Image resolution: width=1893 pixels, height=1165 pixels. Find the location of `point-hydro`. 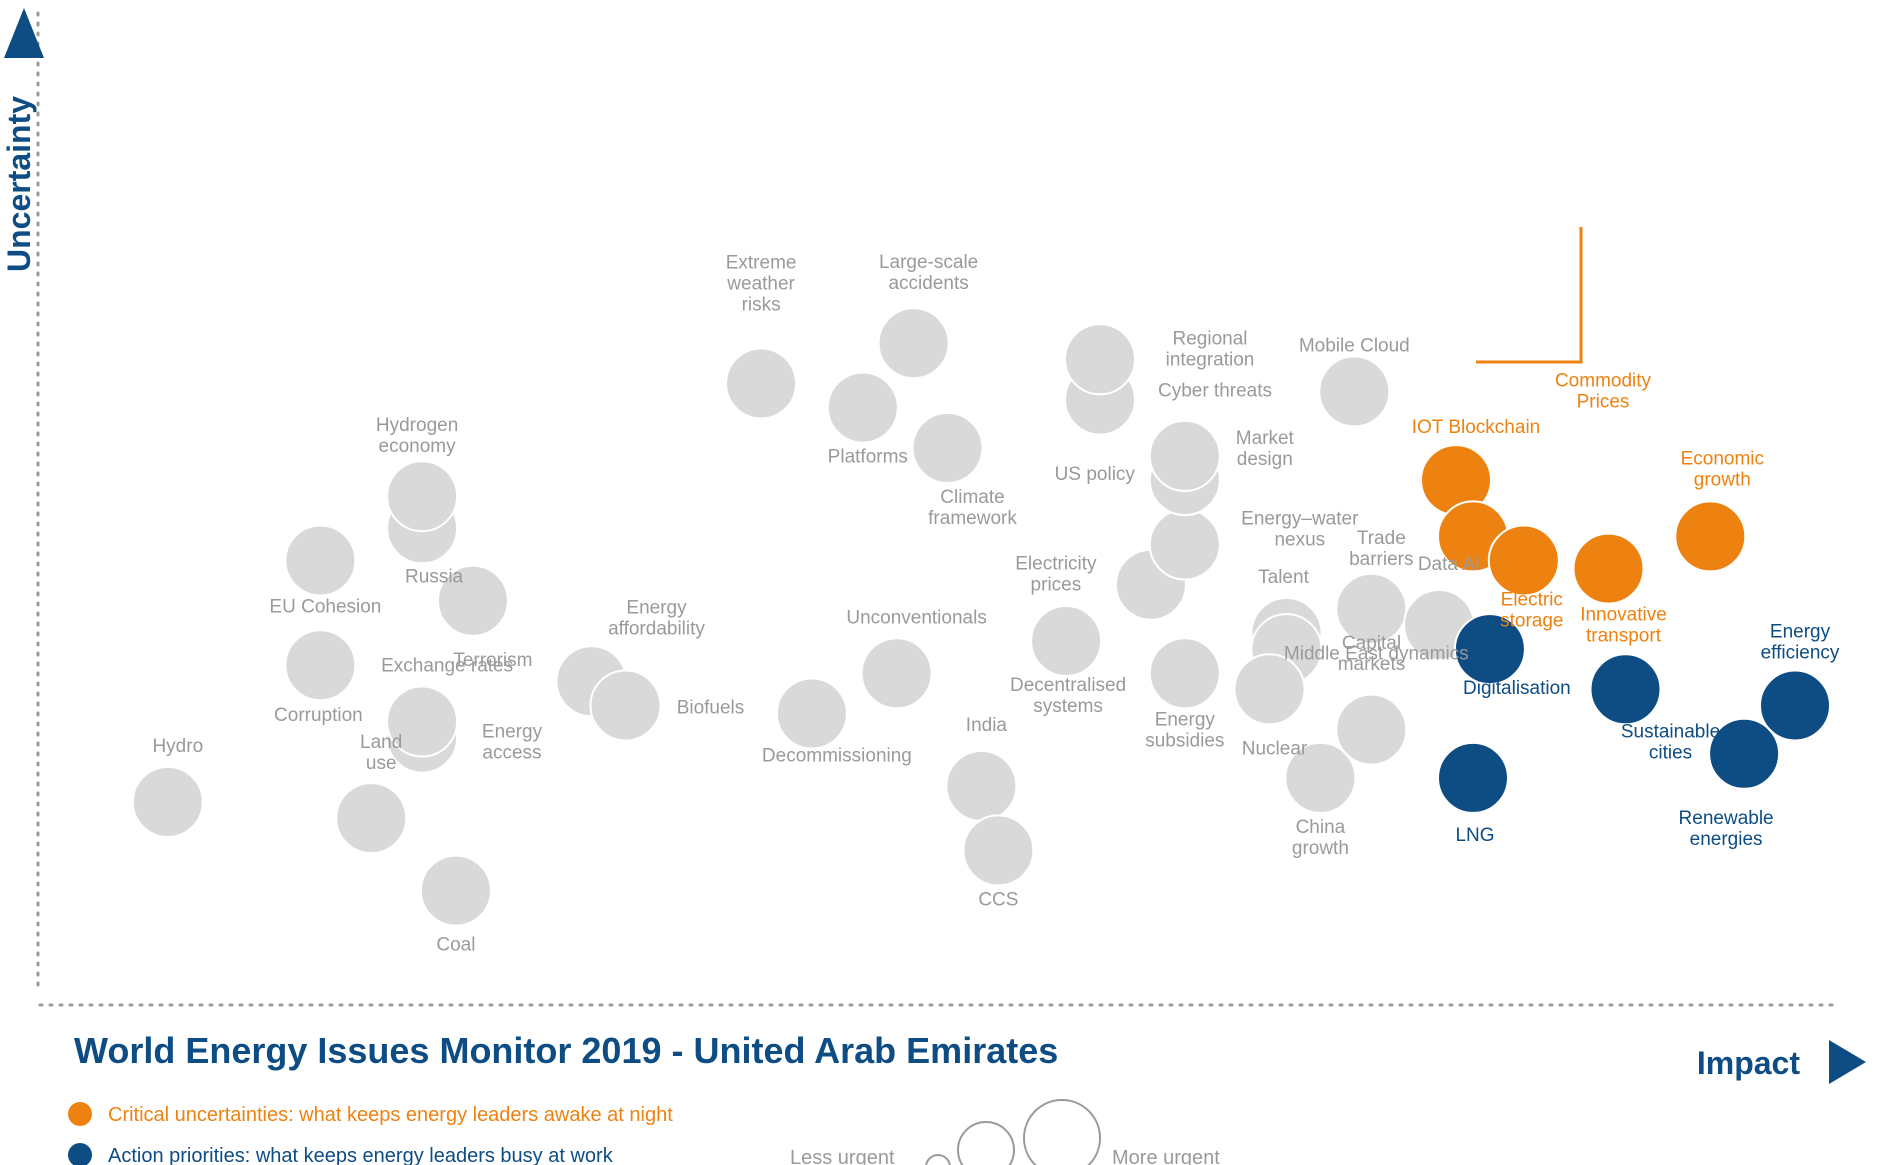

point-hydro is located at coordinates (167, 802).